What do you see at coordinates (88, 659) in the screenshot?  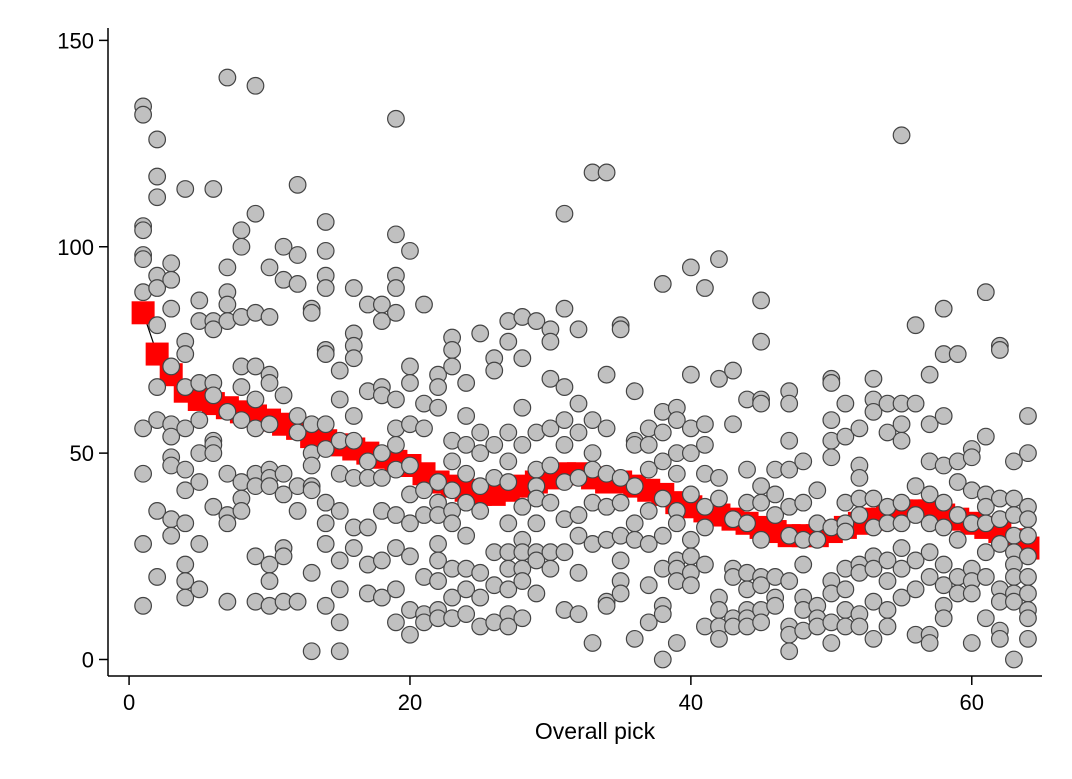 I see `y-tick-label: 0` at bounding box center [88, 659].